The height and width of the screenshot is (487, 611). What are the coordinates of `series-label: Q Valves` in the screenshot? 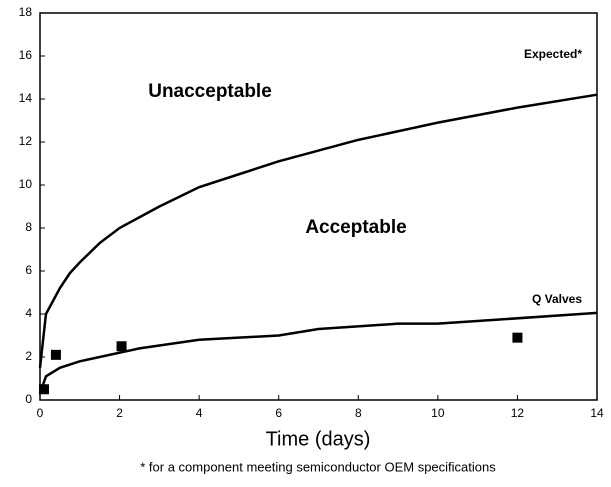 It's located at (557, 299).